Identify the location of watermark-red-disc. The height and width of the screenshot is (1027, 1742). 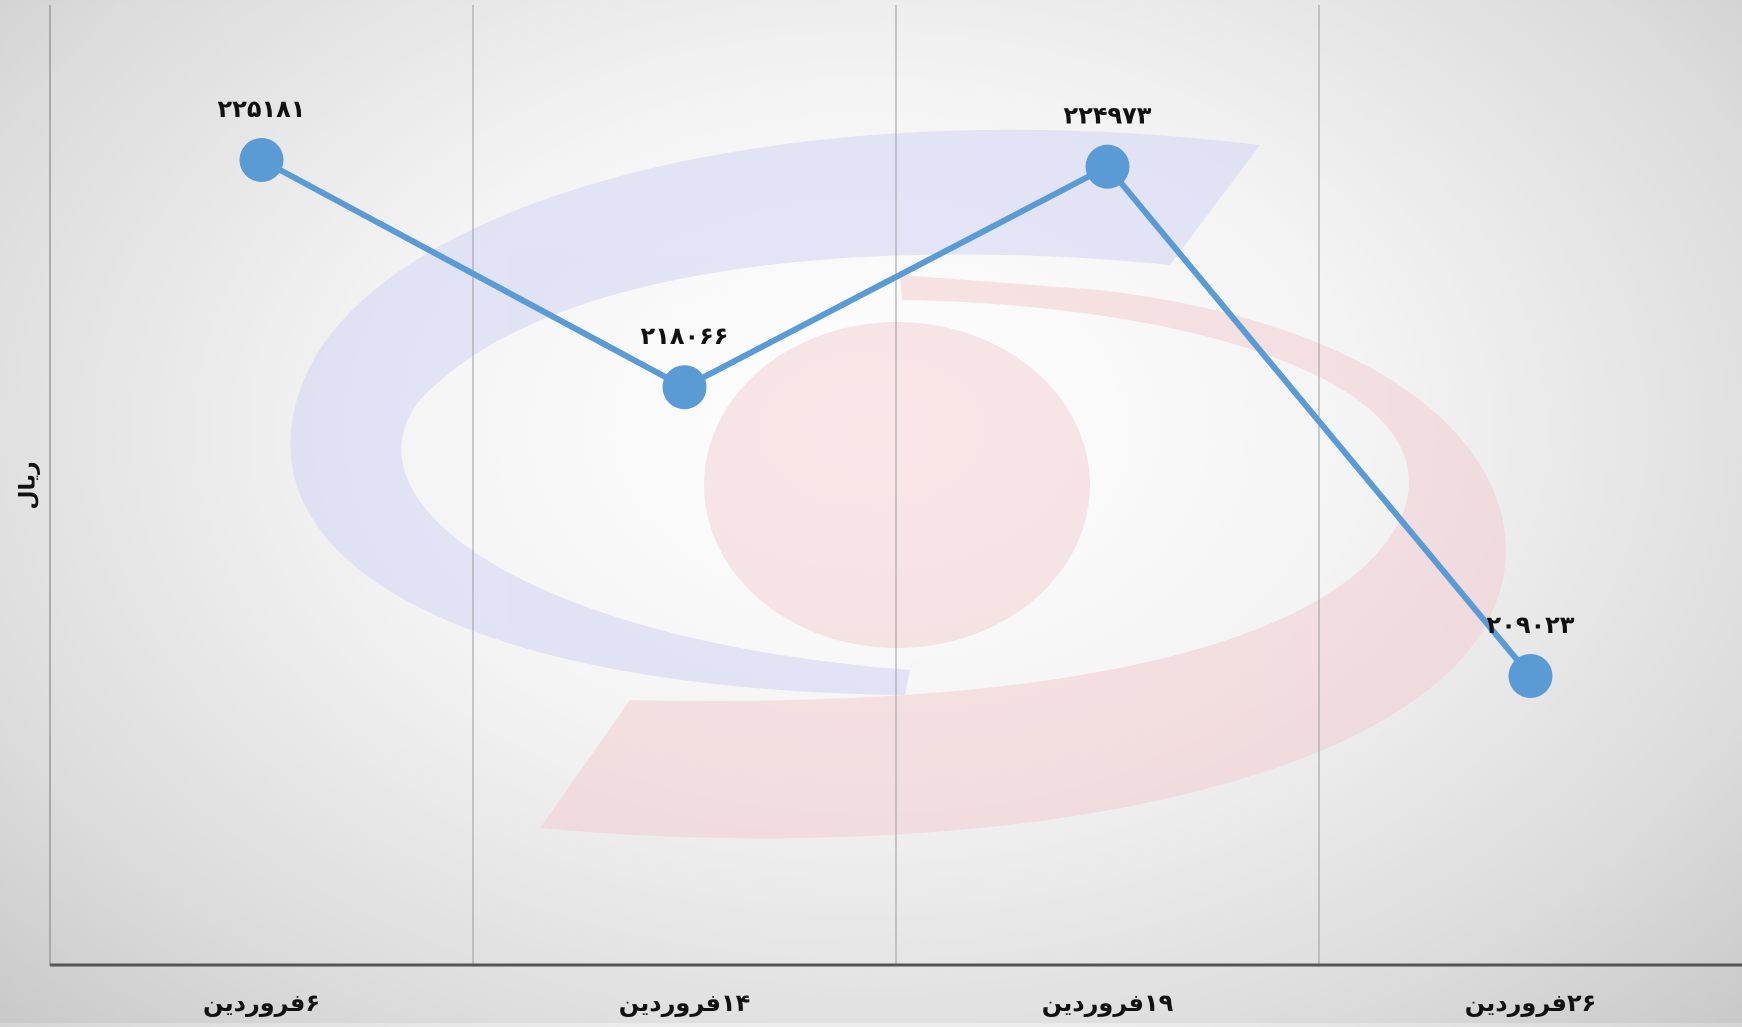
(897, 485).